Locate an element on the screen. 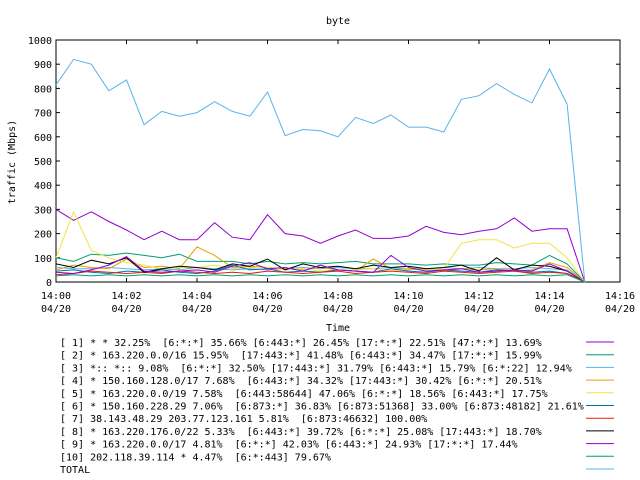 The height and width of the screenshot is (480, 640). x-tick-time-label: 14:16 is located at coordinates (620, 296).